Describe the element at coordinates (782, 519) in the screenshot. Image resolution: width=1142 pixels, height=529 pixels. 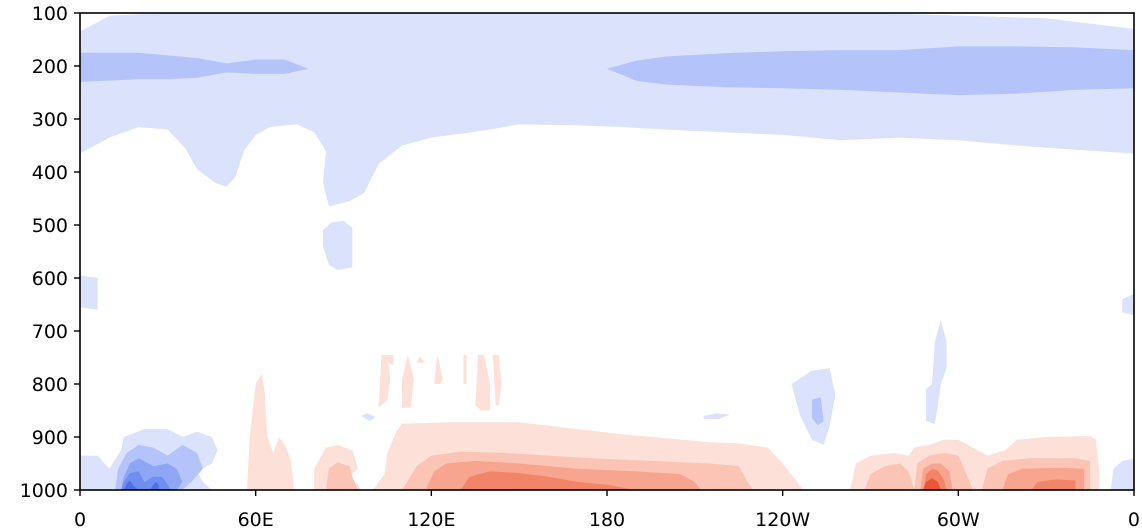
I see `x-tick-label: 120W` at that location.